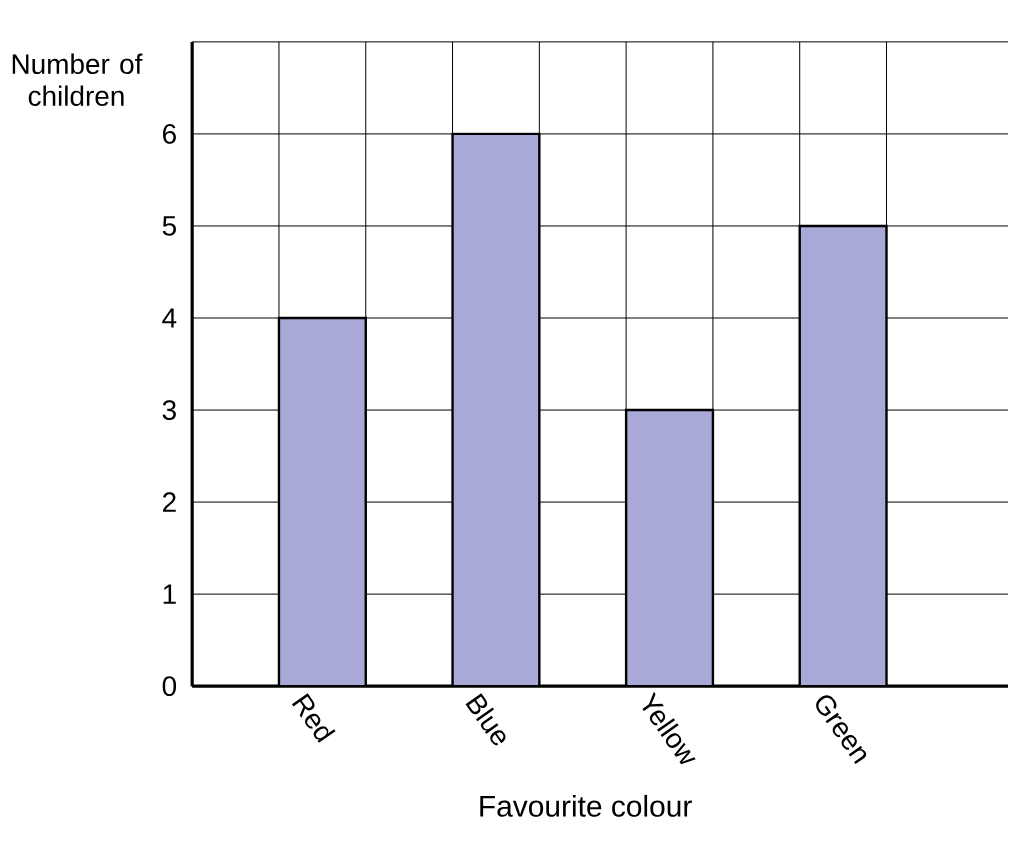  Describe the element at coordinates (169, 686) in the screenshot. I see `y-tick-label: 0` at that location.